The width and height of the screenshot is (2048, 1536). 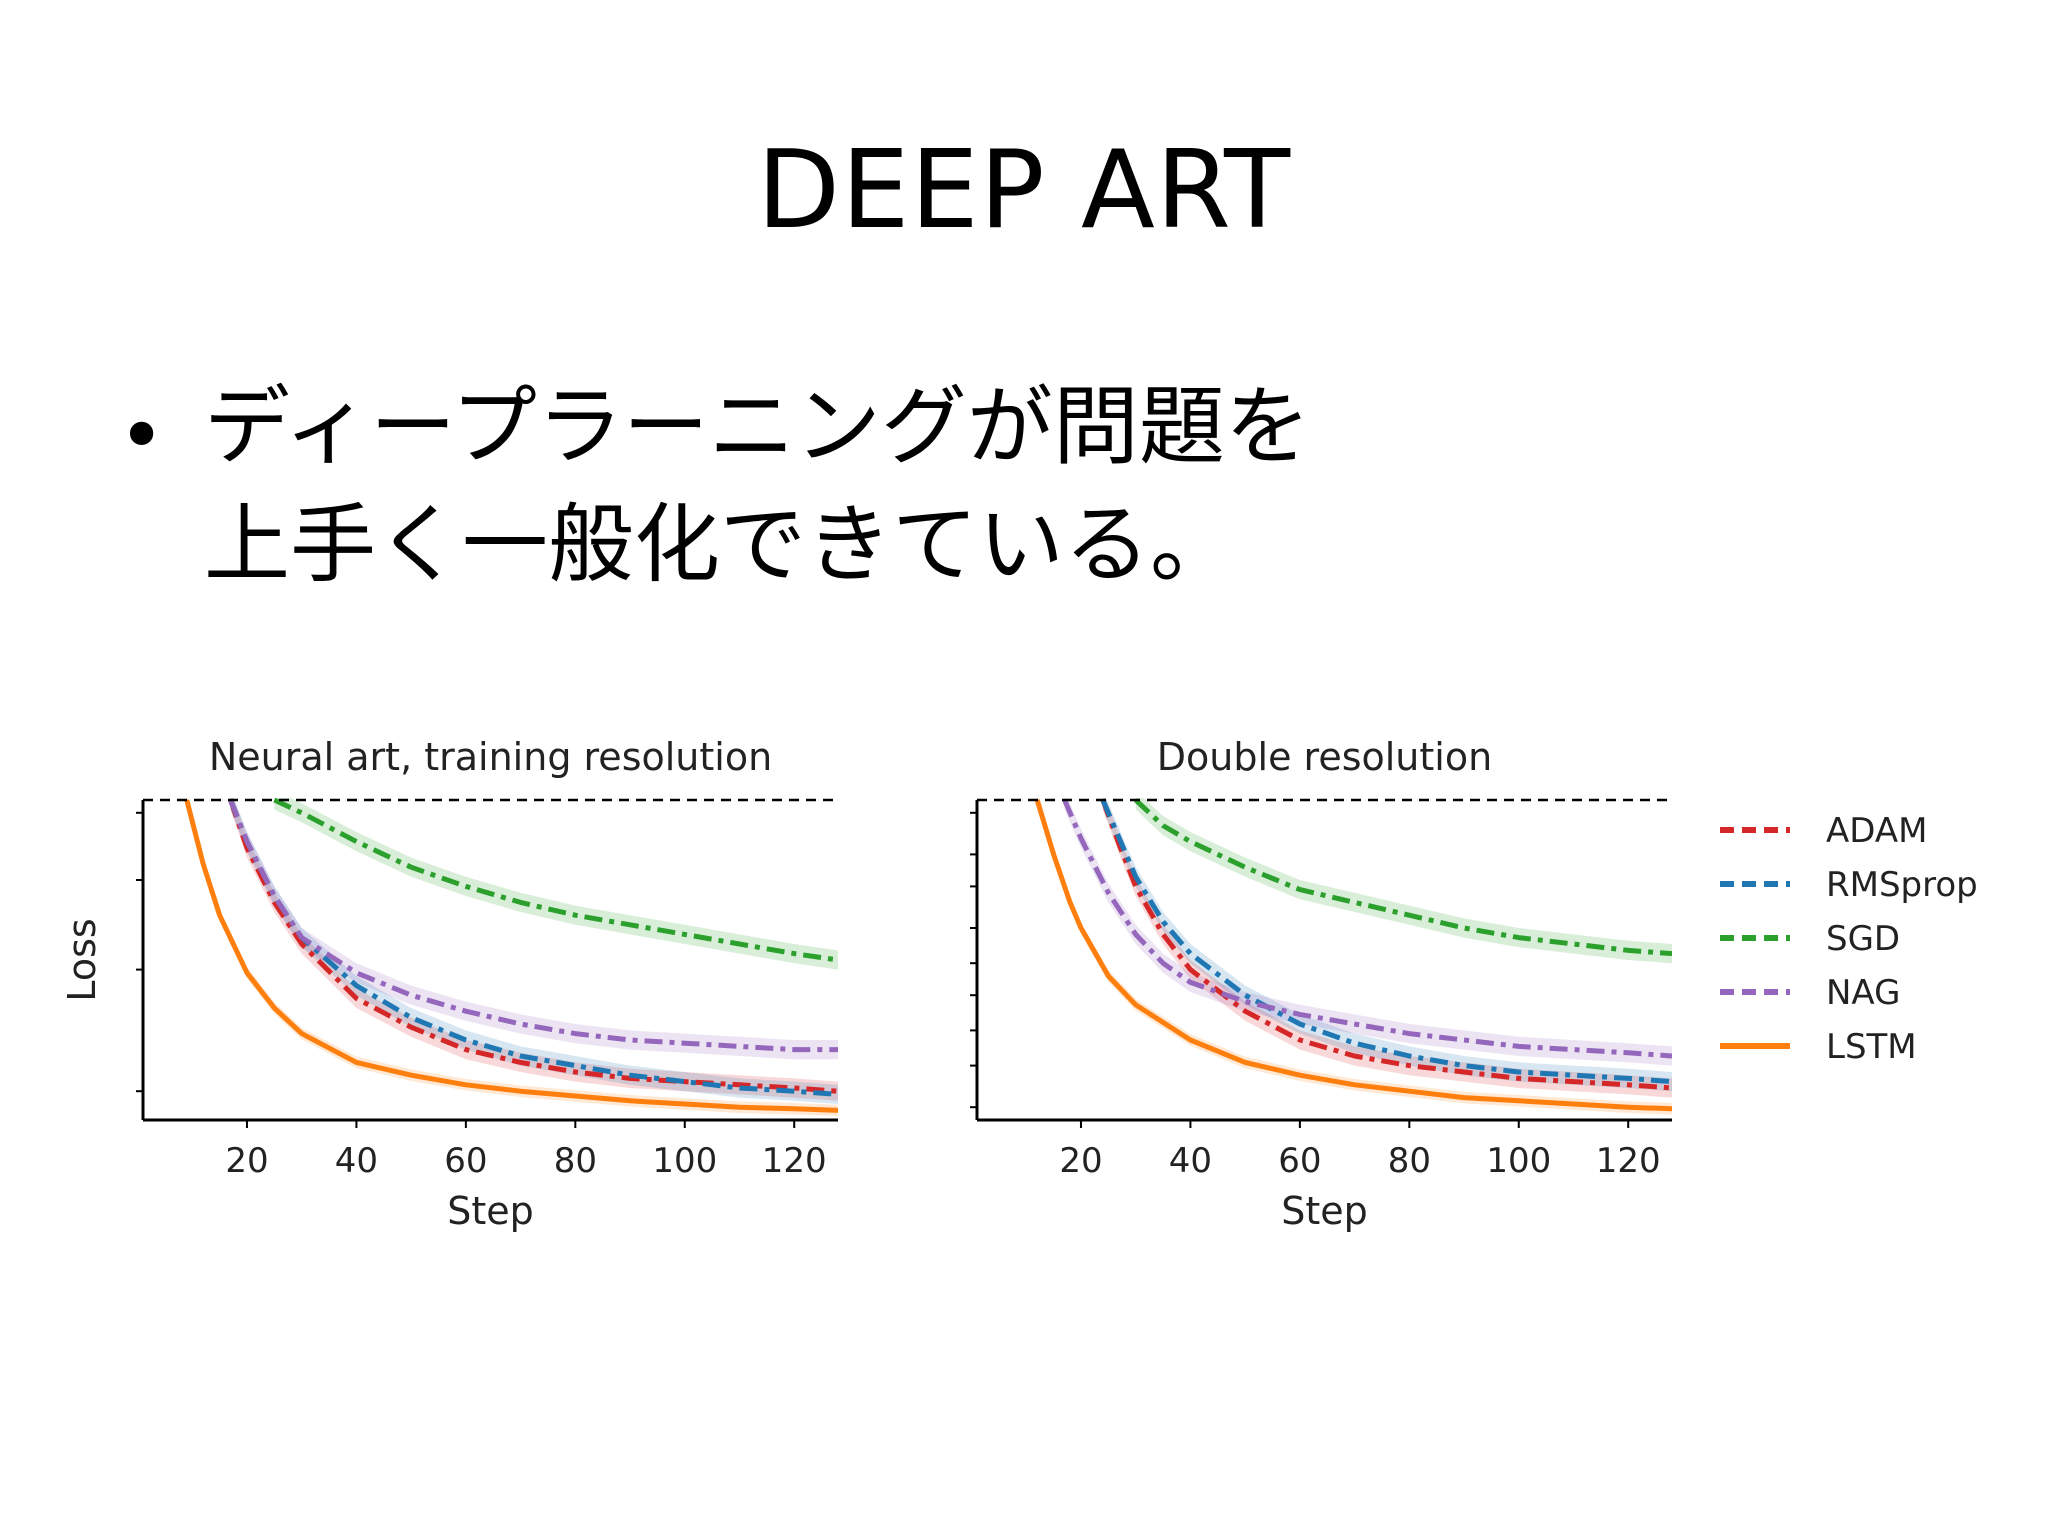 I want to click on legend-label-lstm: LSTM, so click(x=1871, y=1047).